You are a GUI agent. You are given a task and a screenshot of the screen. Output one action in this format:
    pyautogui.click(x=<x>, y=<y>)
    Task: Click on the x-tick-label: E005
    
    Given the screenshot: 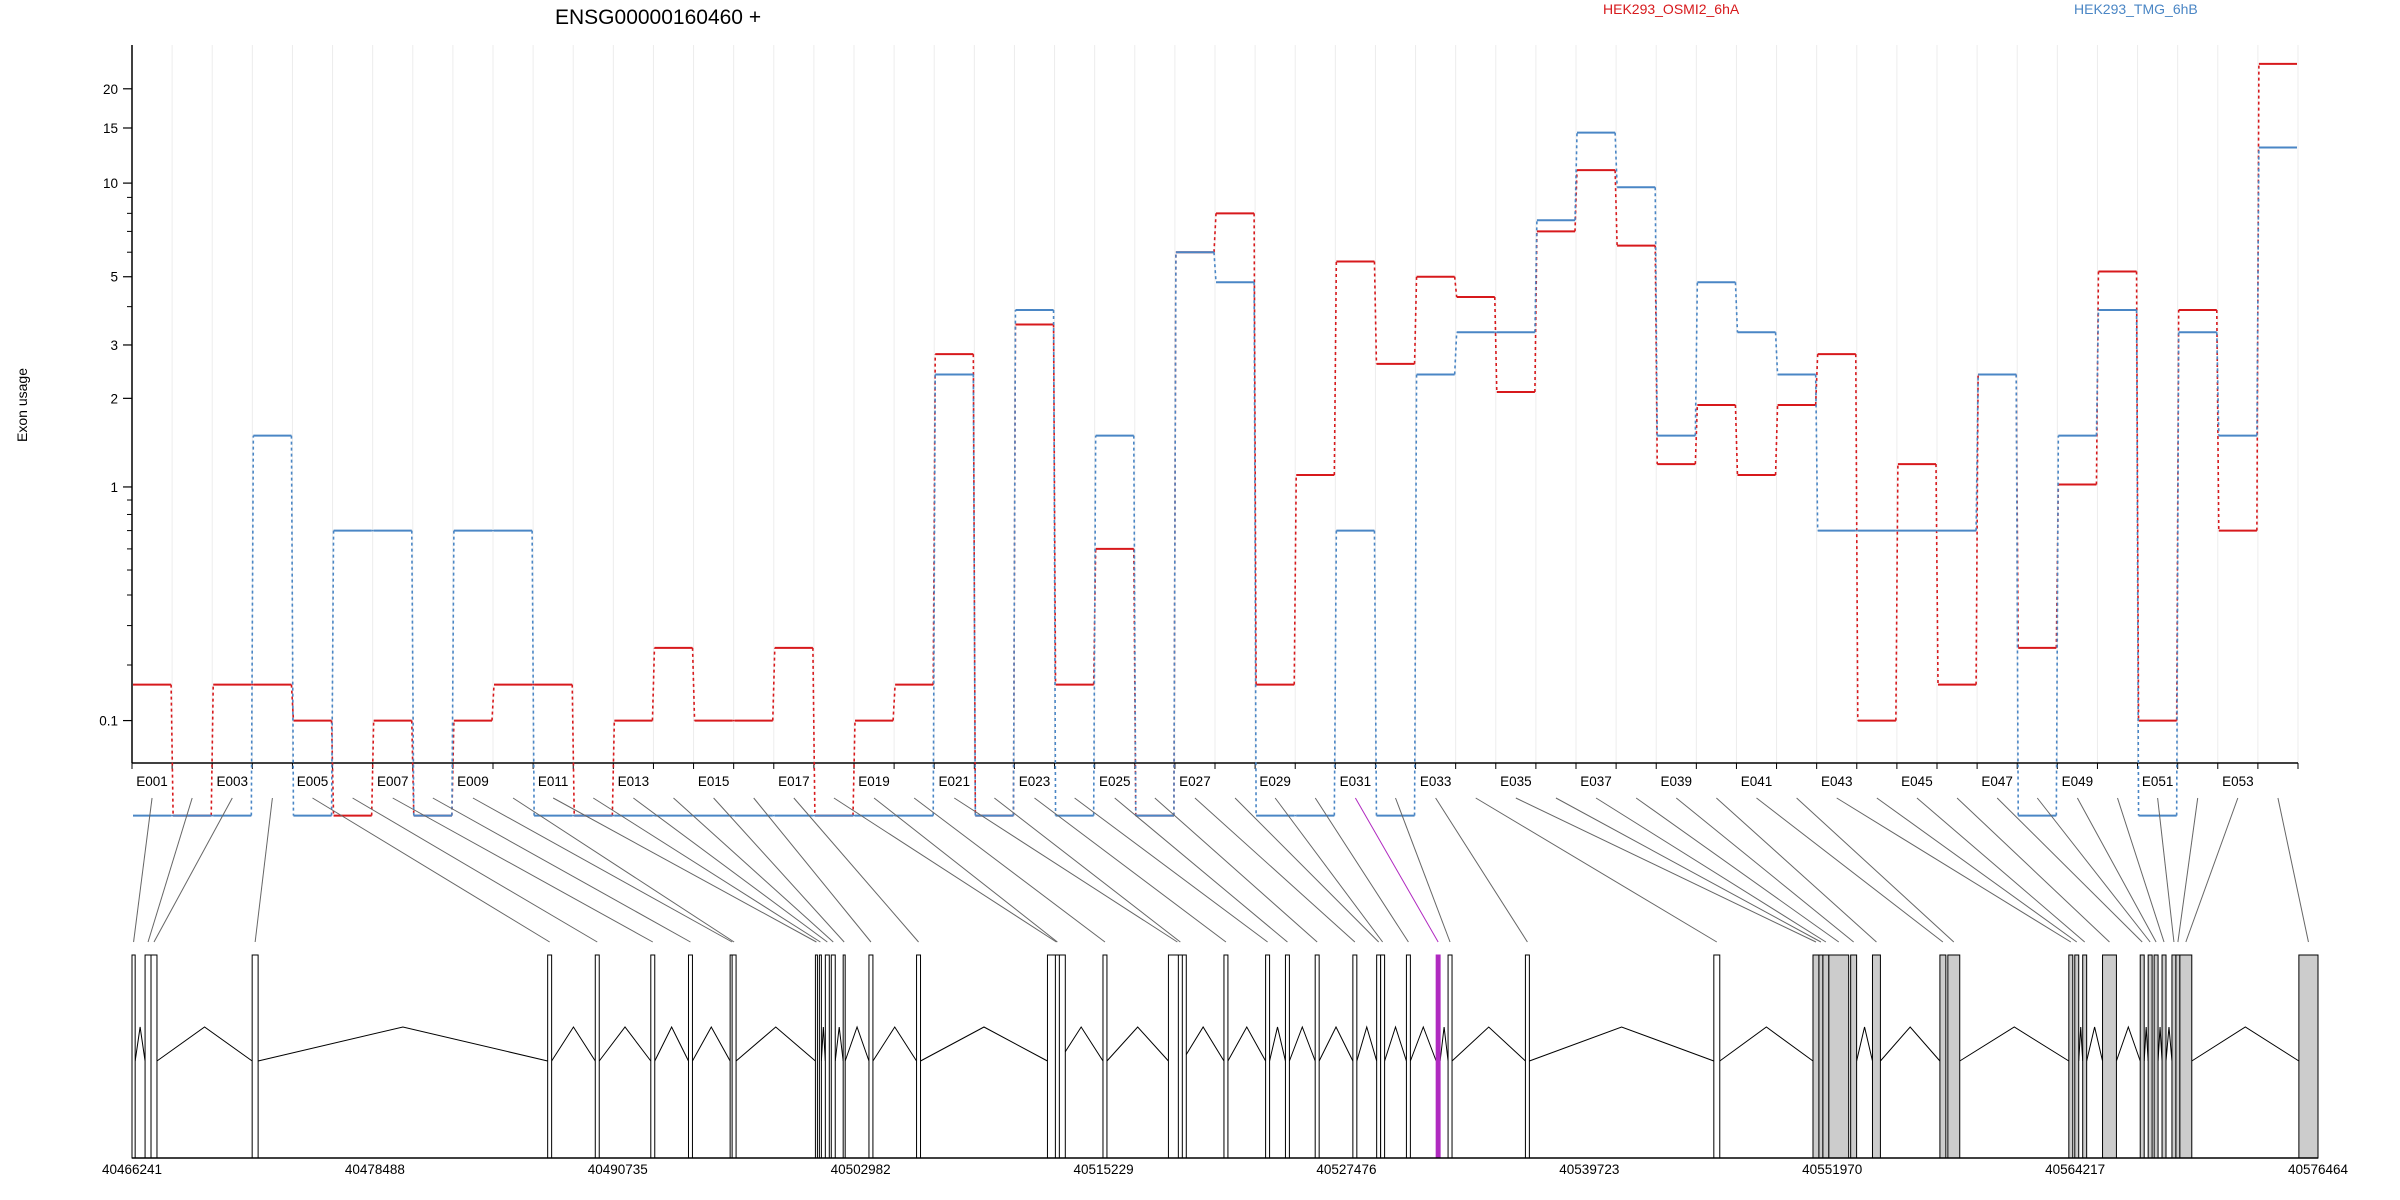 What is the action you would take?
    pyautogui.click(x=313, y=781)
    